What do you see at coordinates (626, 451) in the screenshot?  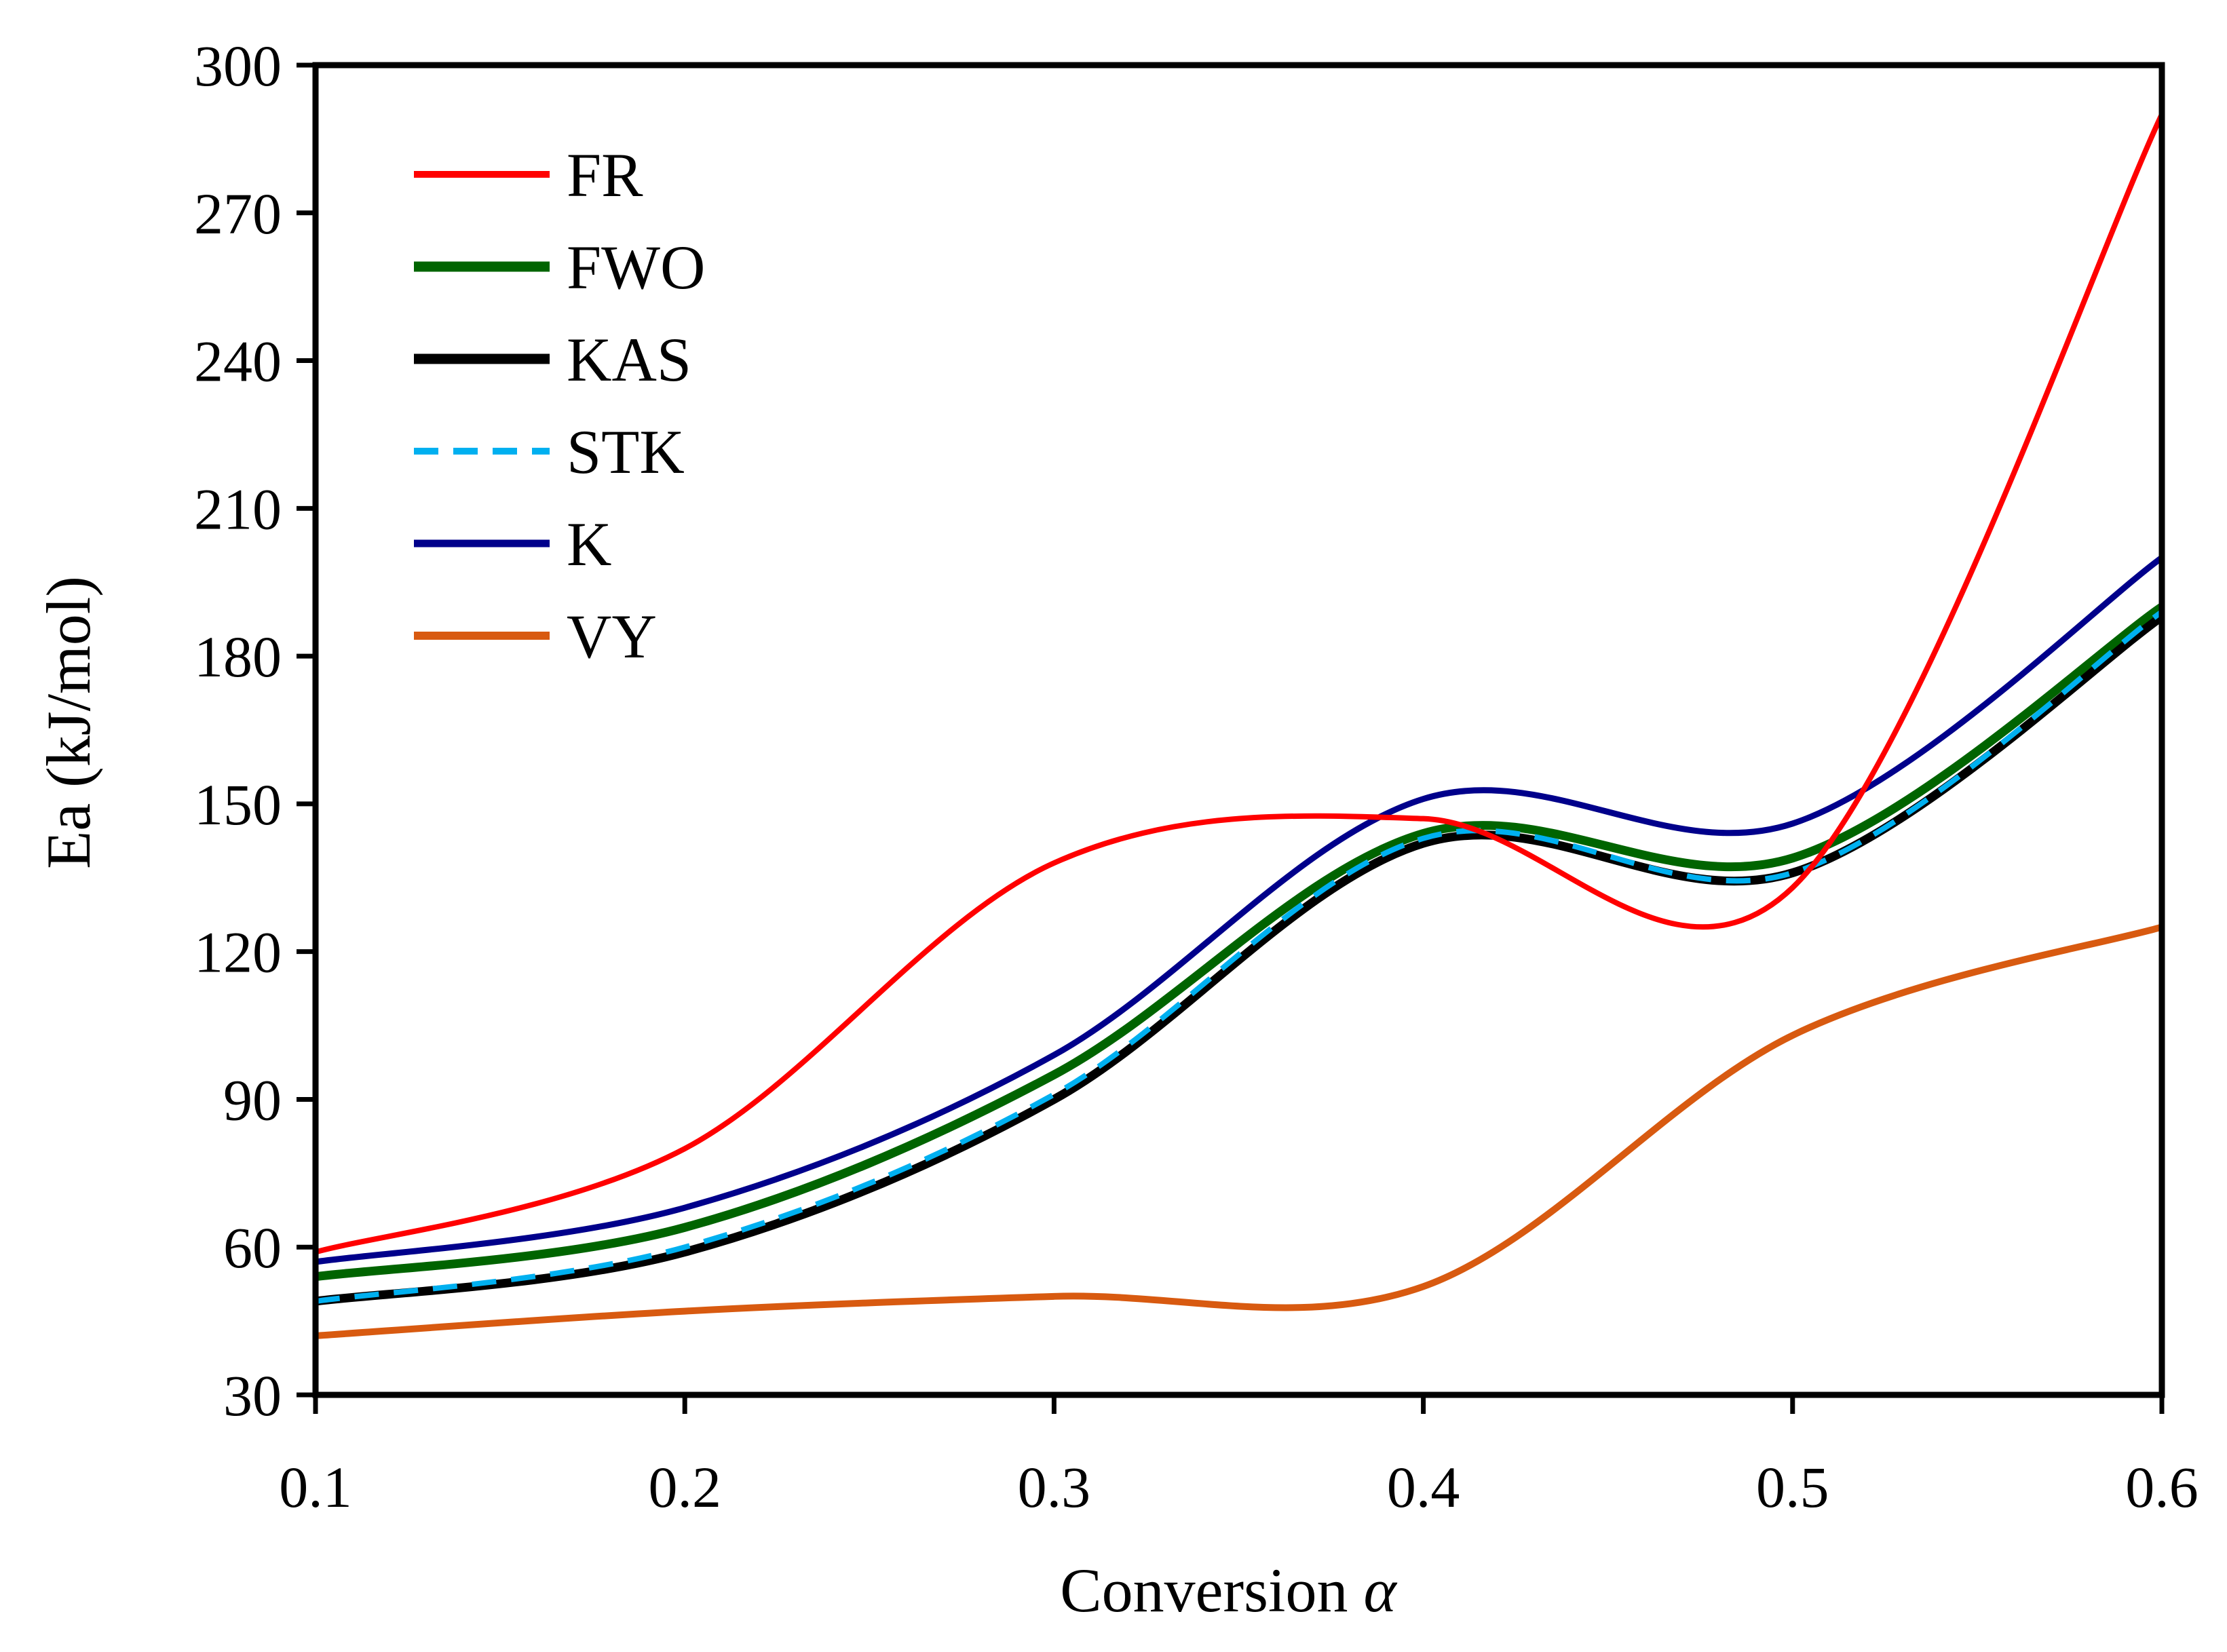 I see `legend-label-stk: STK` at bounding box center [626, 451].